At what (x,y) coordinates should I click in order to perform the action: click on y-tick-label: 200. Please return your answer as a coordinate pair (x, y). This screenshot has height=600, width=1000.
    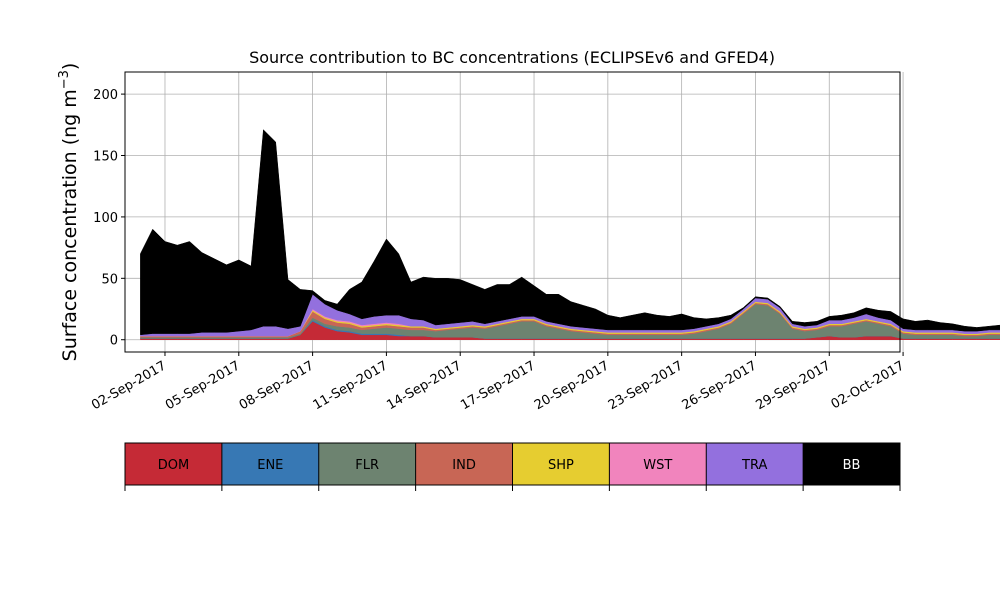
    Looking at the image, I should click on (105, 95).